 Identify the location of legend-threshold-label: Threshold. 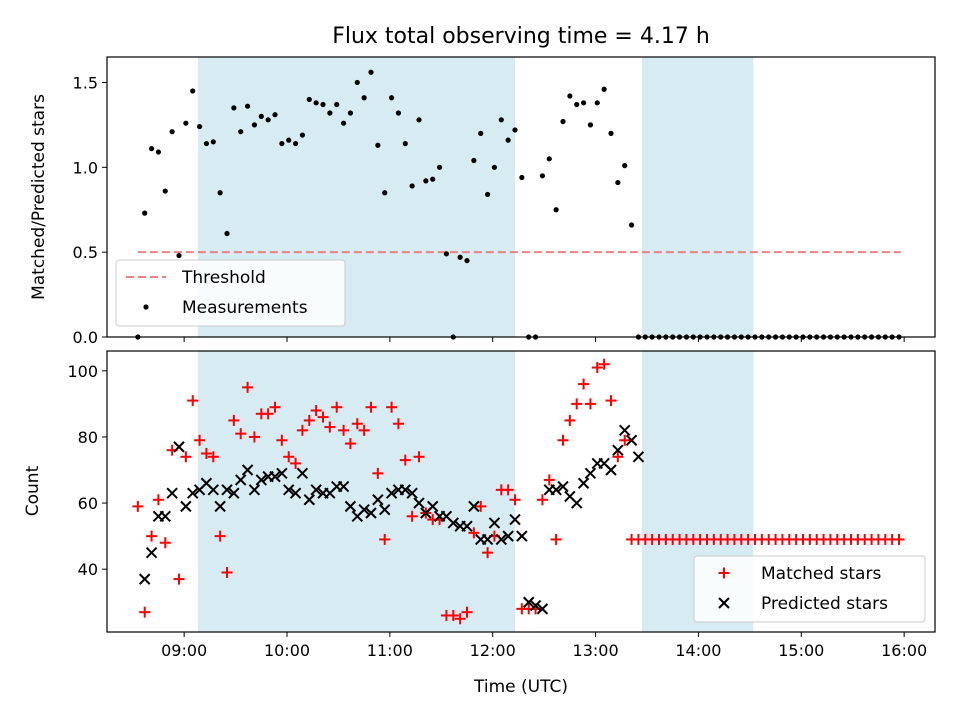
(223, 278).